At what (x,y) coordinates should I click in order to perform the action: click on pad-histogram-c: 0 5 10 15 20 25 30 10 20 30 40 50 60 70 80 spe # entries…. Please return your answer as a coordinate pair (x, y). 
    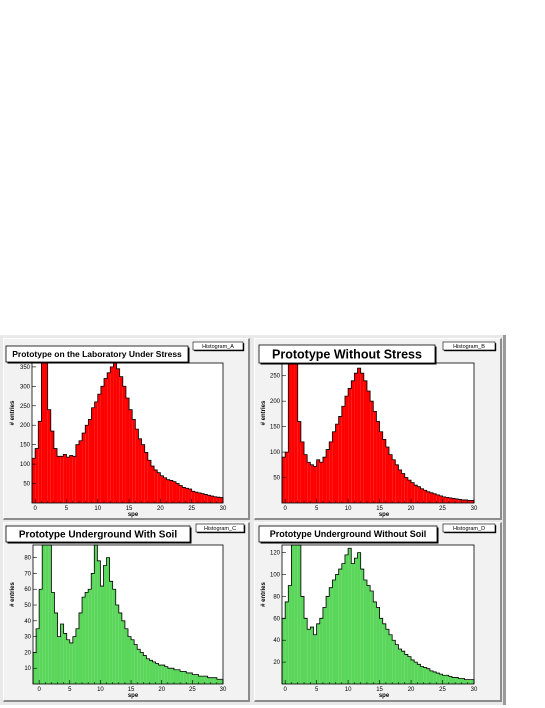
    Looking at the image, I should click on (126, 612).